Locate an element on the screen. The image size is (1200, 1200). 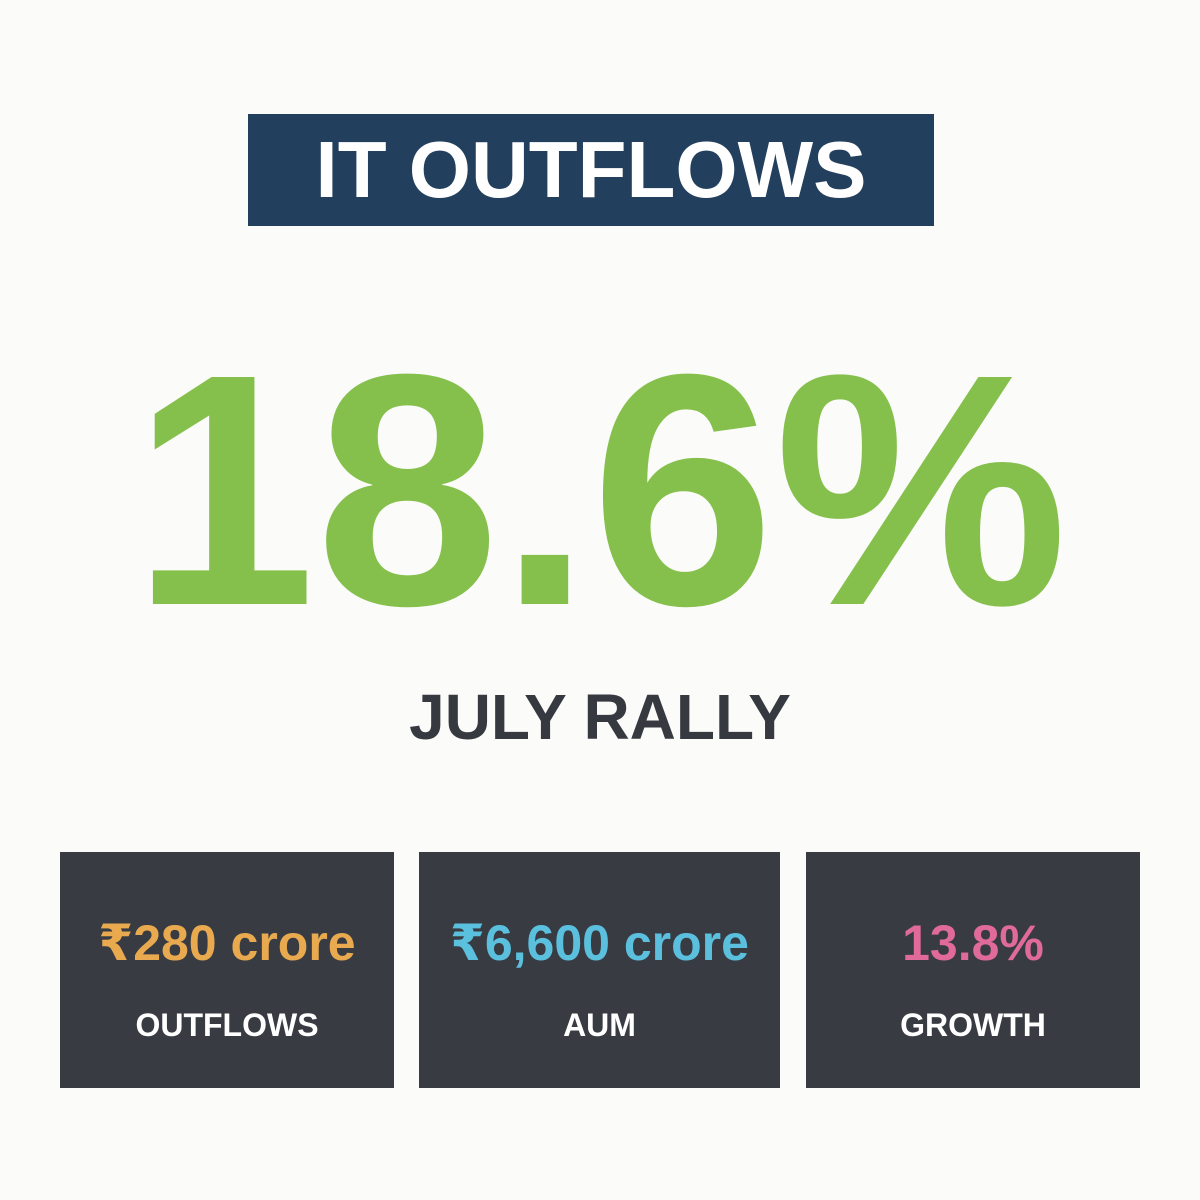
stat-card: 13.8% GROWTH is located at coordinates (973, 970).